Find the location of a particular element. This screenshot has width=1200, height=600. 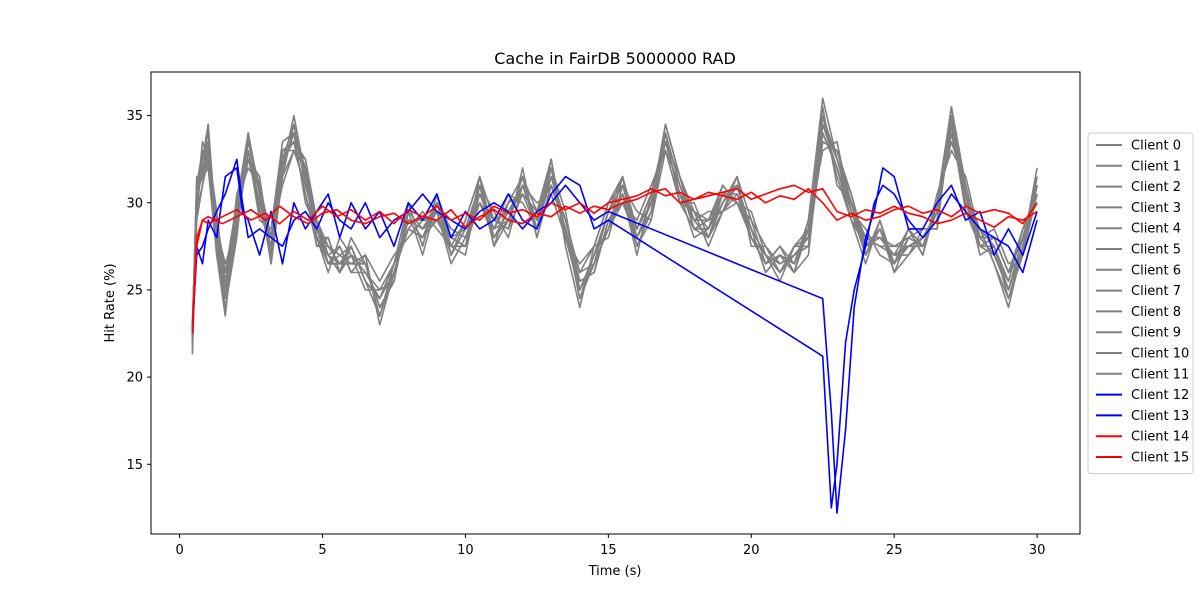

legend-box is located at coordinates (1140, 303).